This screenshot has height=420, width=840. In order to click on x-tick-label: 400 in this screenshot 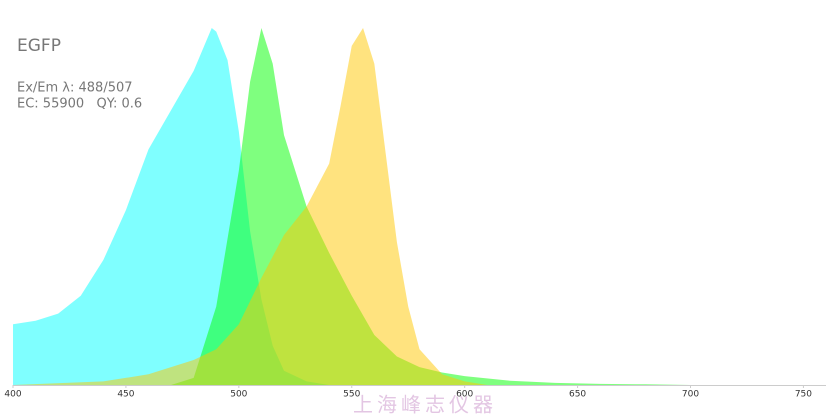, I will do `click(12, 395)`.